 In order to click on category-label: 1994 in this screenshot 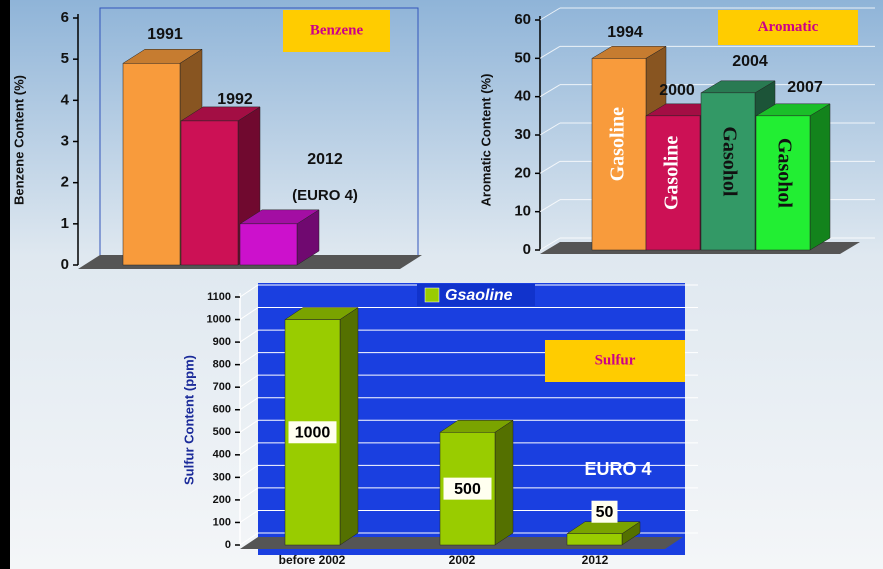, I will do `click(625, 32)`.